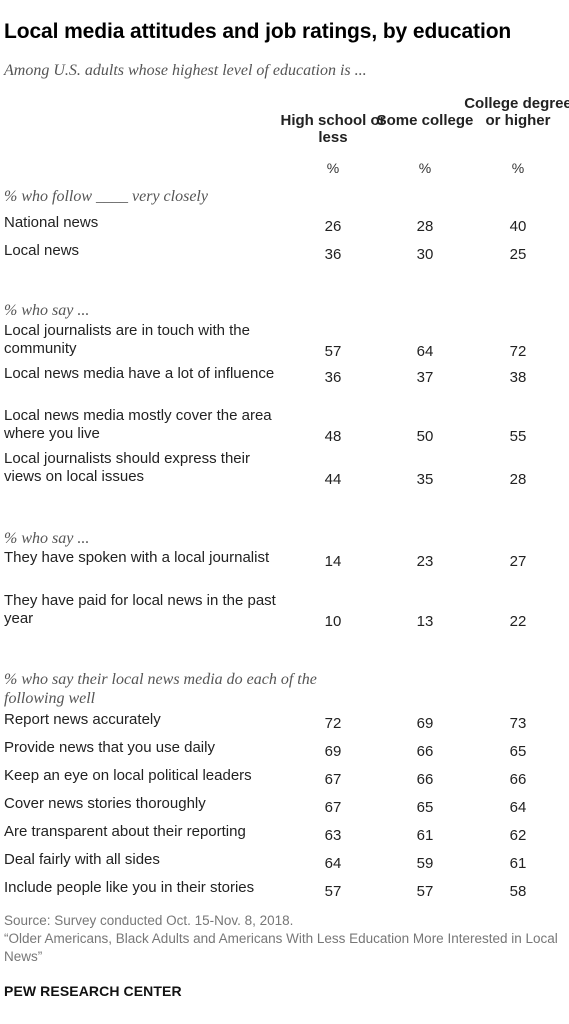 This screenshot has width=569, height=1024. I want to click on row-label: Local news, so click(42, 250).